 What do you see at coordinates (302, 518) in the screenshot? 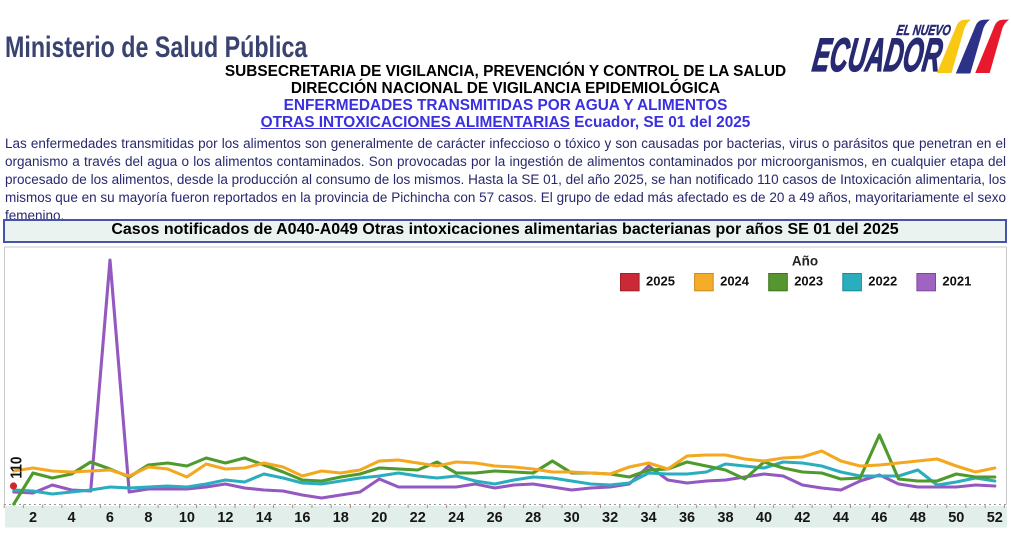
I see `svg-text: 16` at bounding box center [302, 518].